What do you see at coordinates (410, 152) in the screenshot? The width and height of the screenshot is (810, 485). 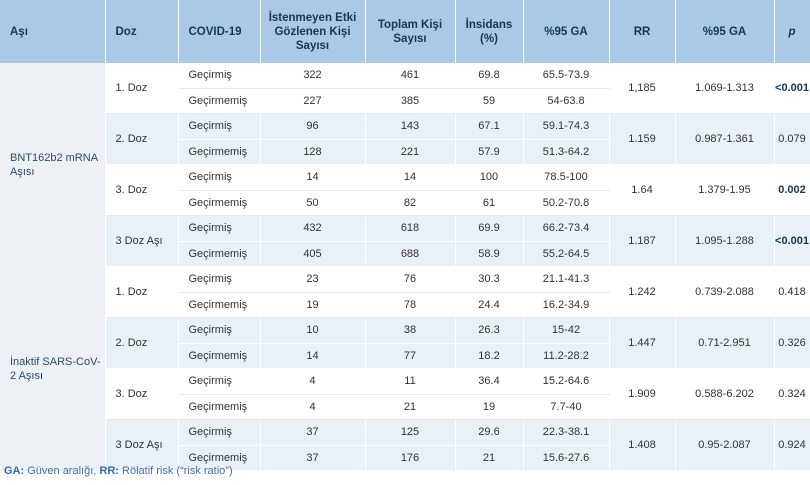 I see `total-count-cell: 221` at bounding box center [410, 152].